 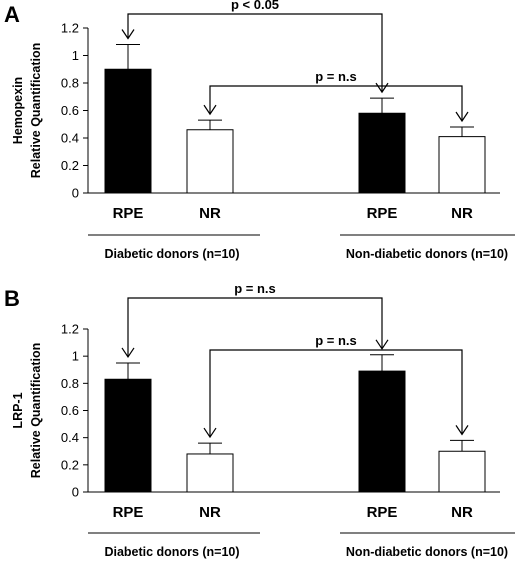 I want to click on panel-letter: B, so click(x=12, y=298).